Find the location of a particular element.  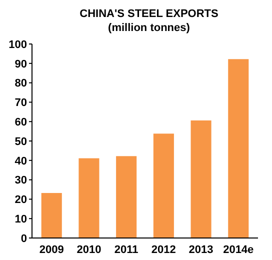

x-tick-label: 2012 is located at coordinates (163, 250).